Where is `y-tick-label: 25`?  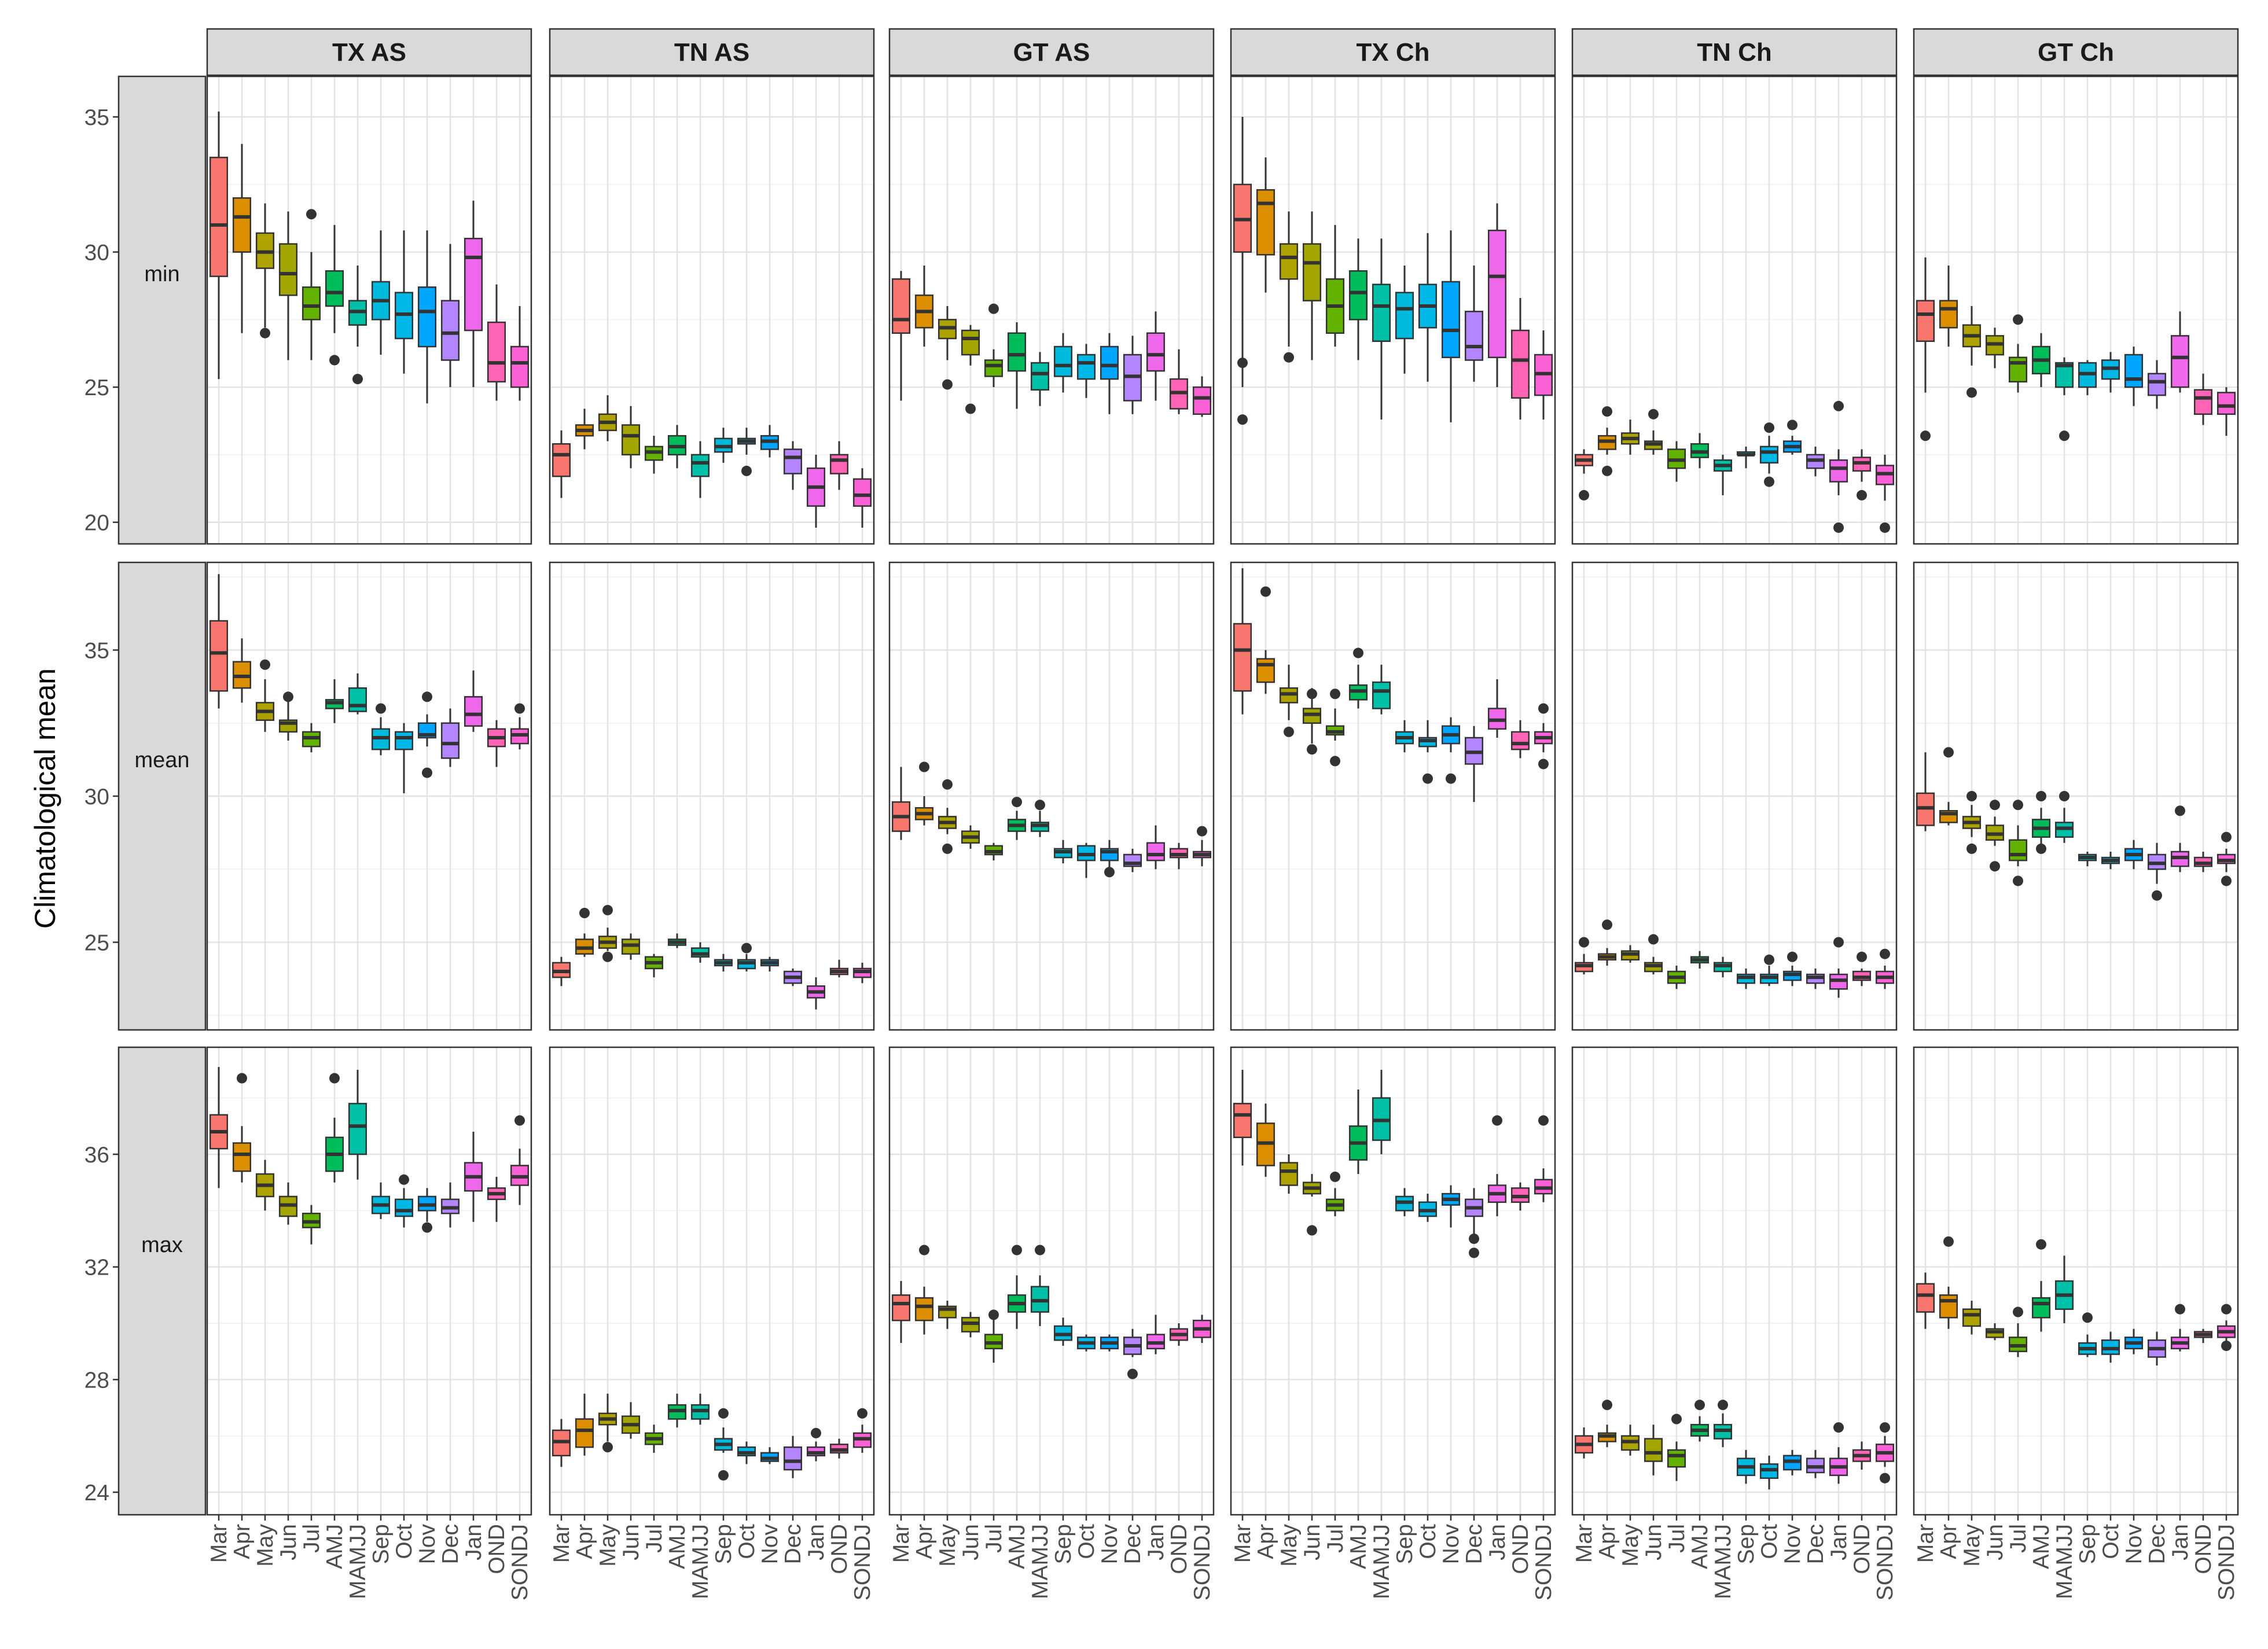 y-tick-label: 25 is located at coordinates (97, 388).